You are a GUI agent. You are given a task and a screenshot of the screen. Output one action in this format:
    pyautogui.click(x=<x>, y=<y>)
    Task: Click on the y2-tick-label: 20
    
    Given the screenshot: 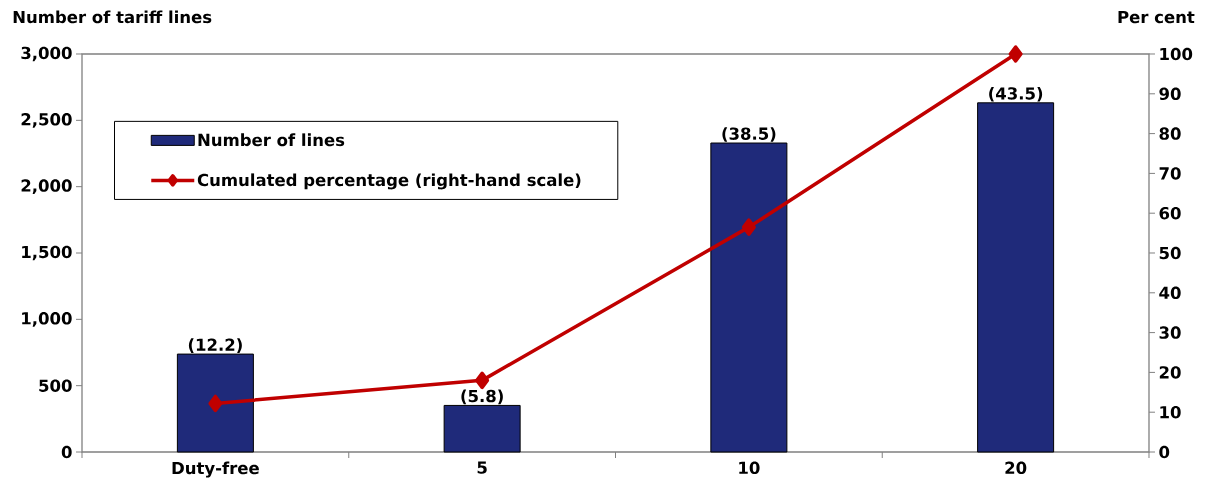 What is the action you would take?
    pyautogui.click(x=1170, y=372)
    